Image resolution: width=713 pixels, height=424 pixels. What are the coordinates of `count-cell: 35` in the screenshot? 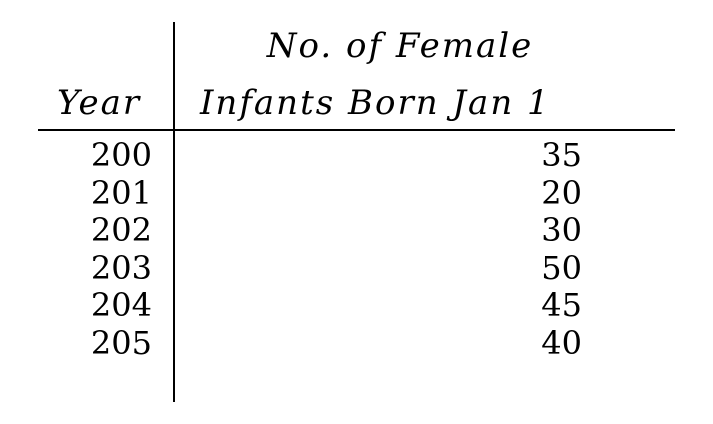 It's located at (561, 155).